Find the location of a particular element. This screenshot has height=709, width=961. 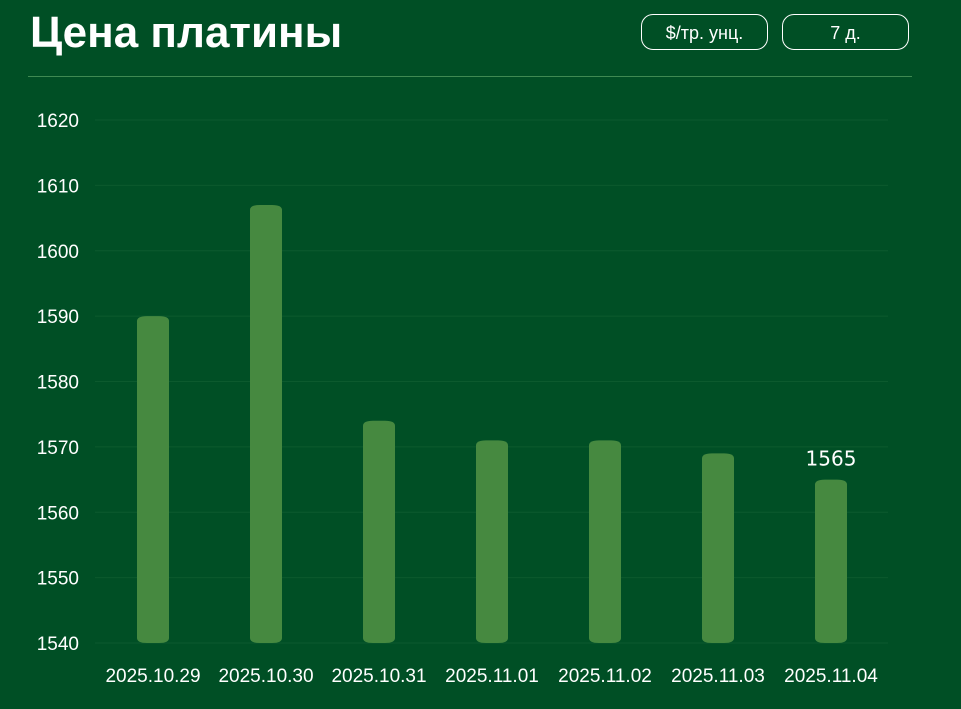

unit-selector-button: $/тр. унц. is located at coordinates (704, 32).